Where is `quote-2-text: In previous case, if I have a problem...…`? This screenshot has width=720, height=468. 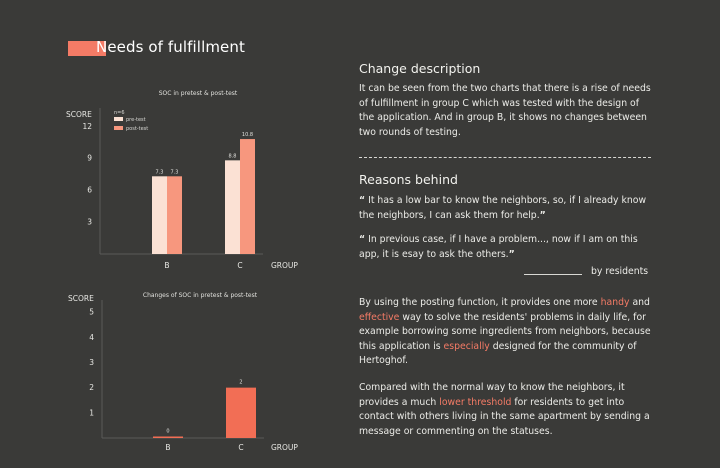
quote-2-text: In previous case, if I have a problem...… is located at coordinates (498, 247).